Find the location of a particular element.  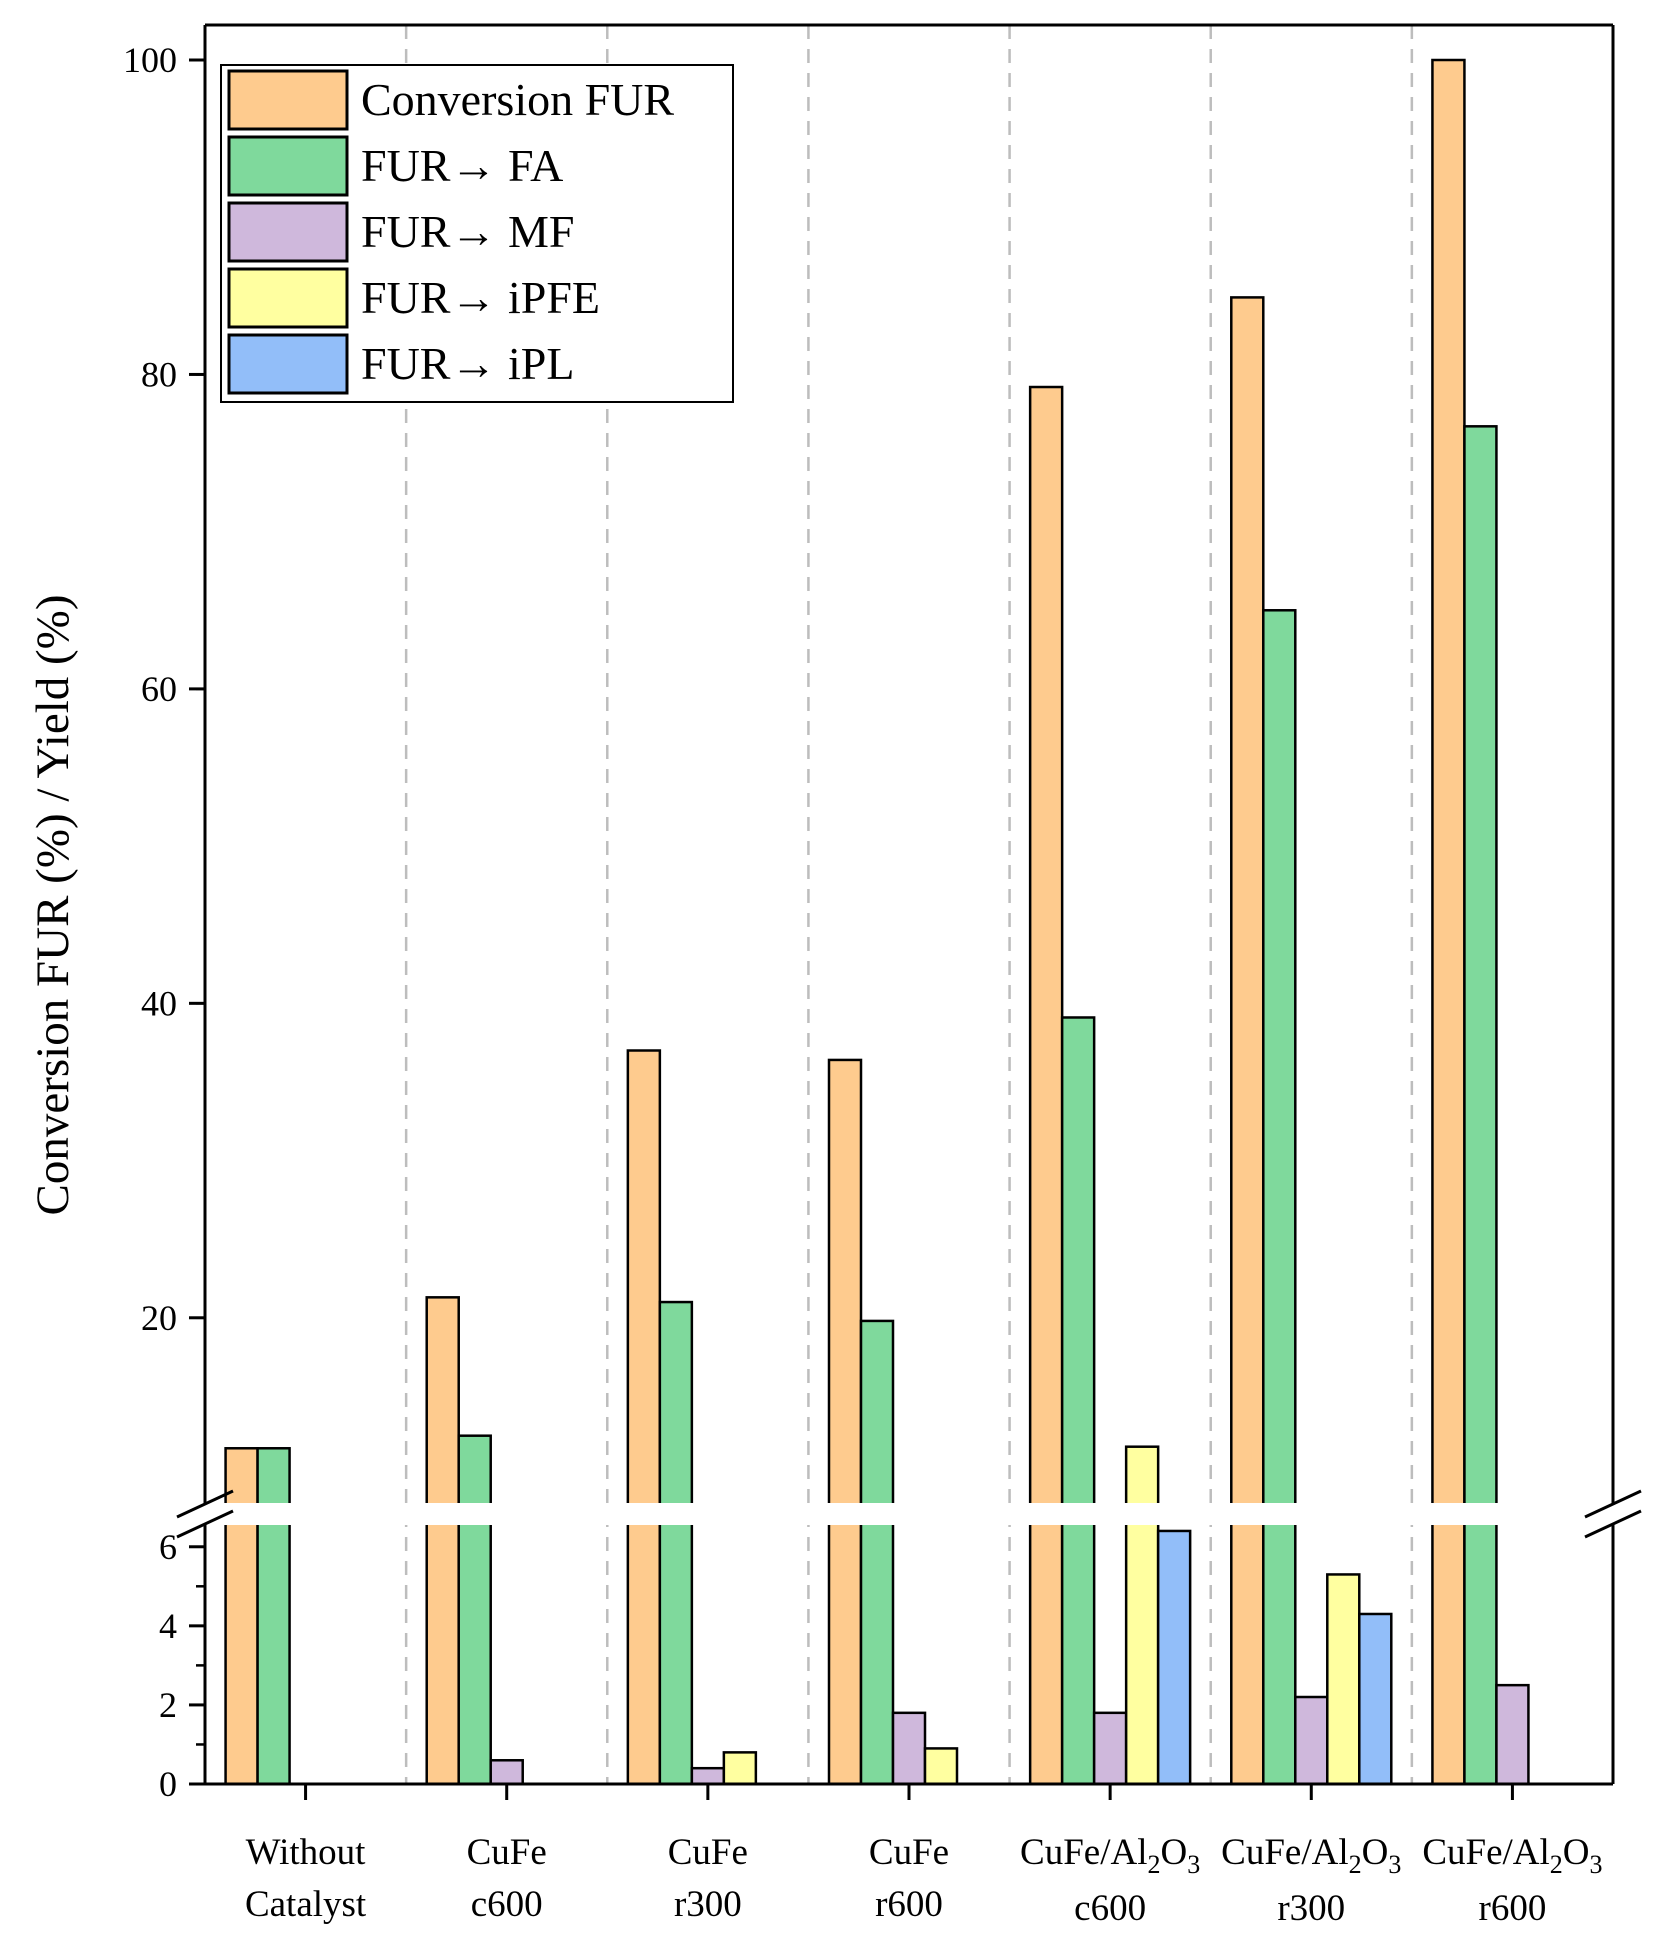

break-mark-right-upper is located at coordinates (1613, 1504).